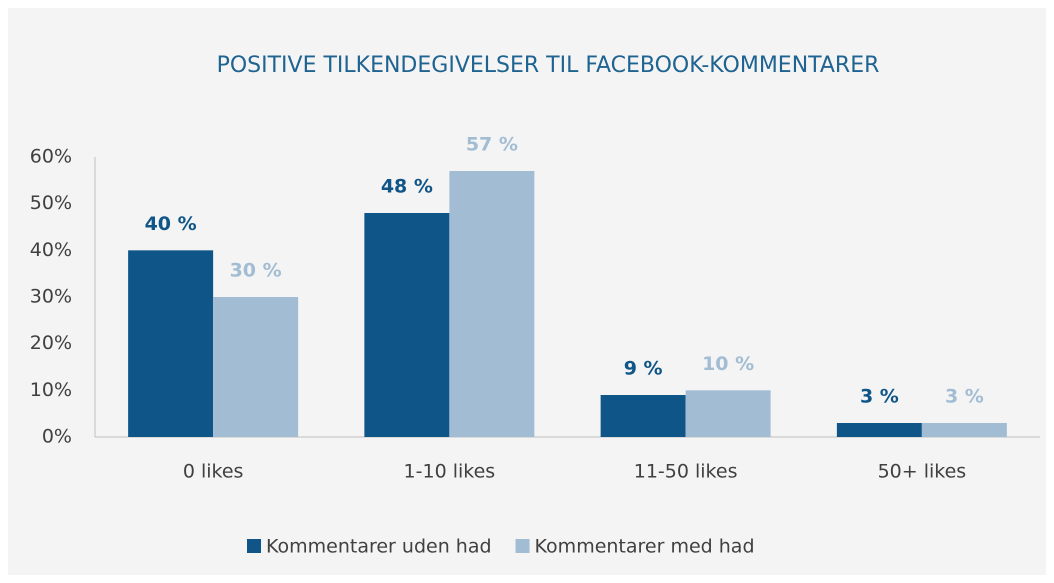 Image resolution: width=1054 pixels, height=583 pixels. I want to click on y-tick-label: 50%, so click(51, 203).